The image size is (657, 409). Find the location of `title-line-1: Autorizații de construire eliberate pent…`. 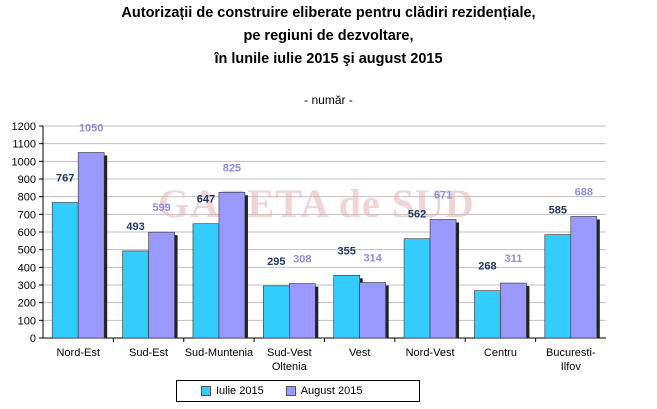

title-line-1: Autorizații de construire eliberate pent… is located at coordinates (328, 13).